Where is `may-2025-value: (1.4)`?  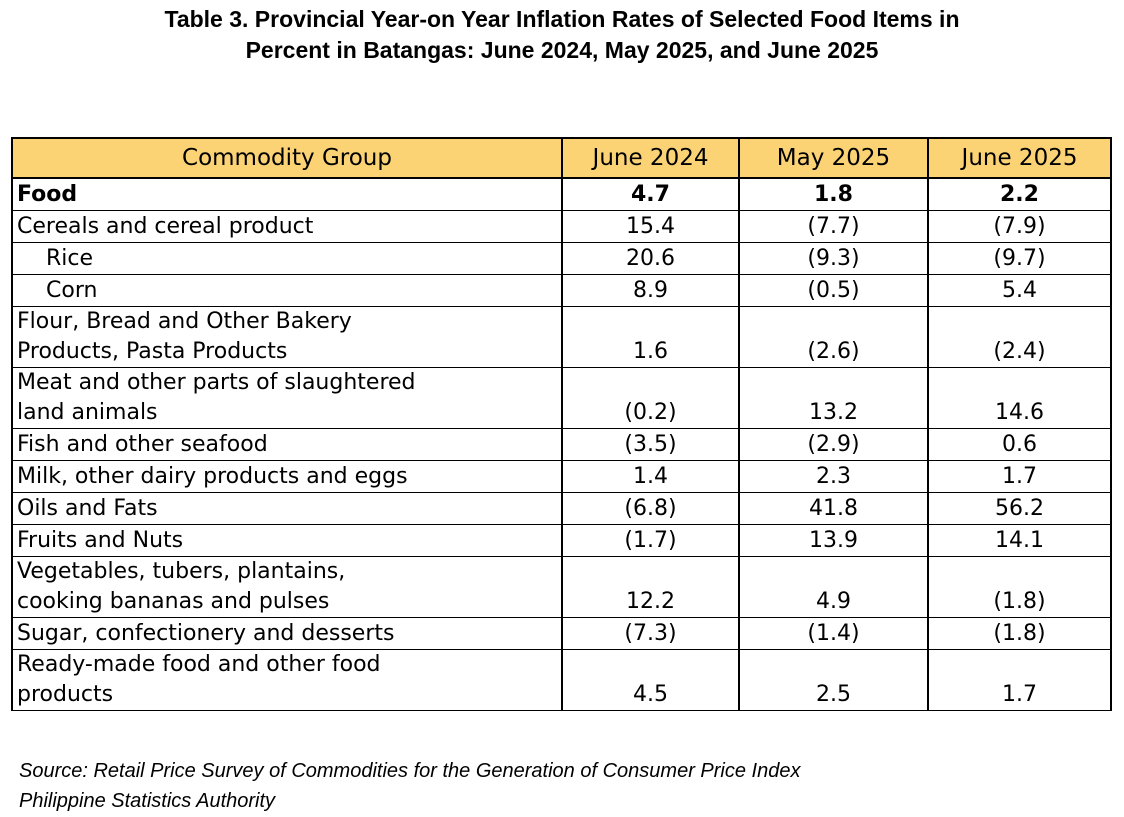 may-2025-value: (1.4) is located at coordinates (833, 633).